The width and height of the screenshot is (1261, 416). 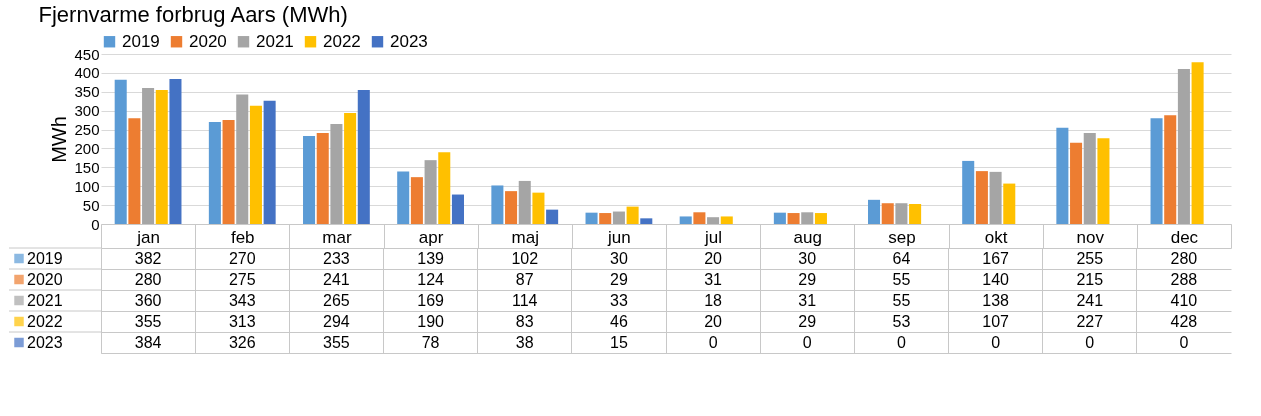 I want to click on legend-label: 2022, so click(x=342, y=41).